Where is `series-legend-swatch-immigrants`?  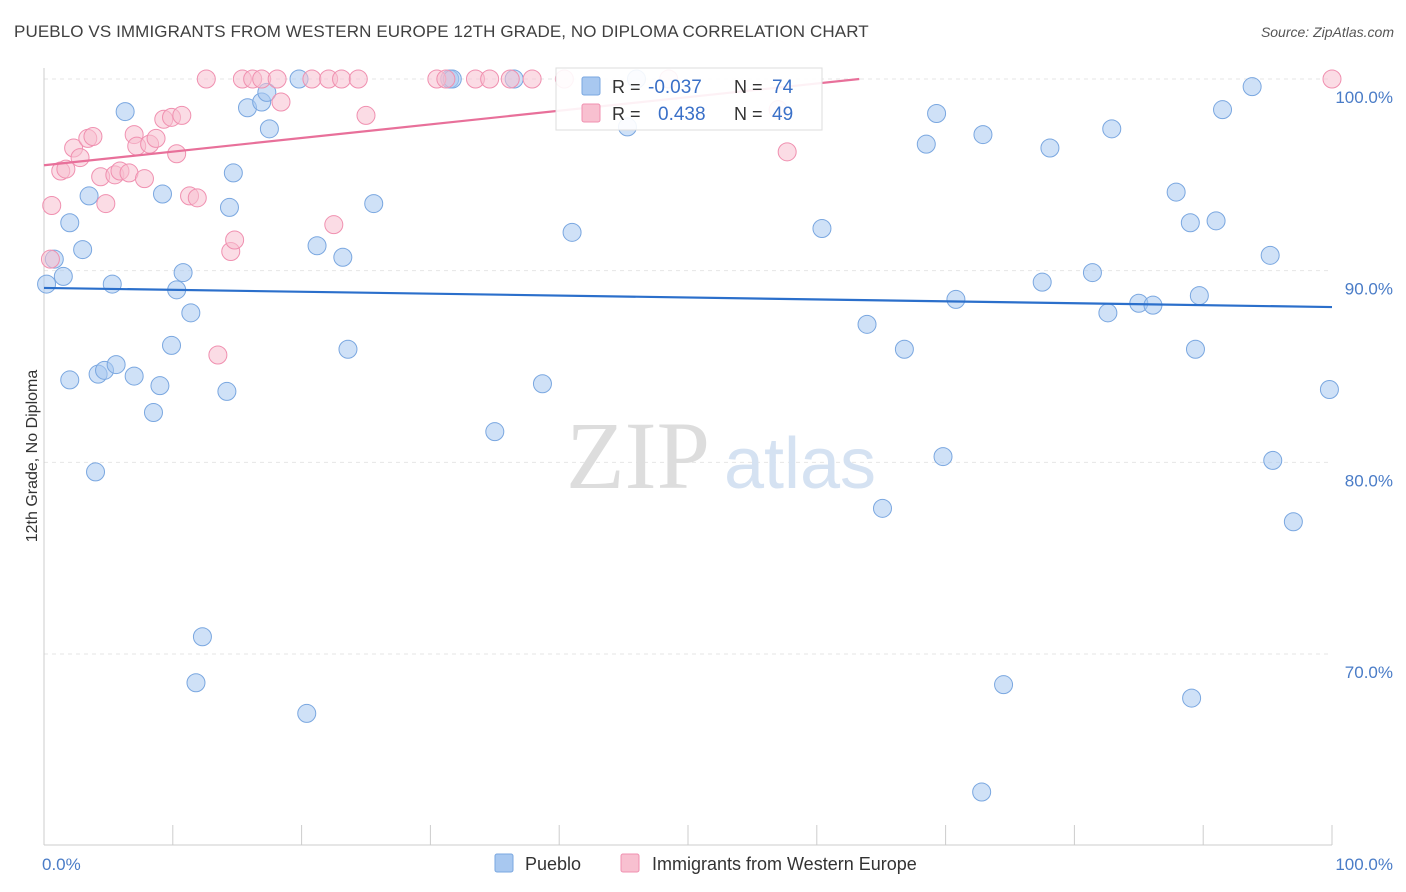
series-legend-swatch-immigrants is located at coordinates (630, 863).